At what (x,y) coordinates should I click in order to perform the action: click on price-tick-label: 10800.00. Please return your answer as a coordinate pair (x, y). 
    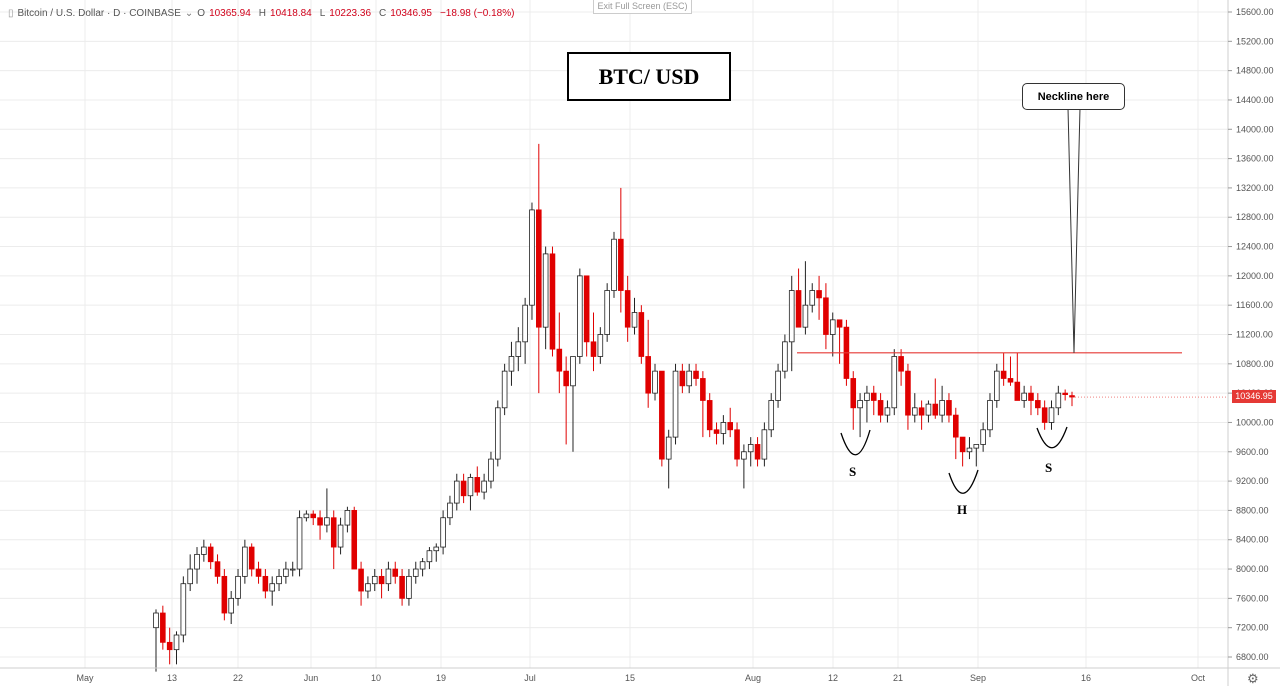
    Looking at the image, I should click on (1255, 364).